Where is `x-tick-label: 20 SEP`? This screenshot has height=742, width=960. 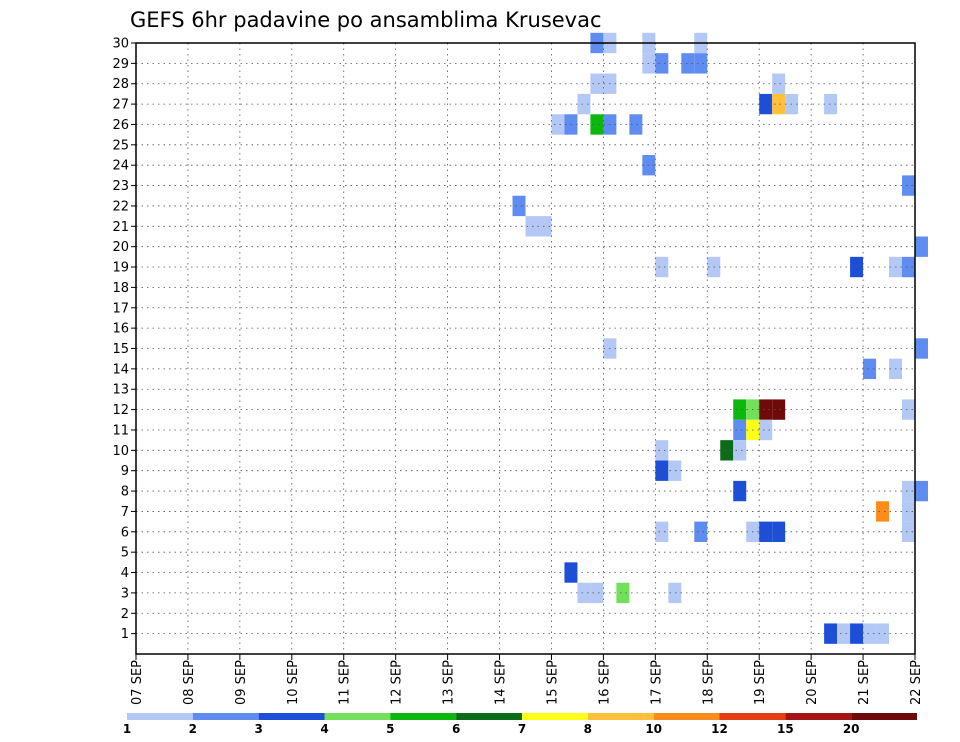
x-tick-label: 20 SEP is located at coordinates (812, 682).